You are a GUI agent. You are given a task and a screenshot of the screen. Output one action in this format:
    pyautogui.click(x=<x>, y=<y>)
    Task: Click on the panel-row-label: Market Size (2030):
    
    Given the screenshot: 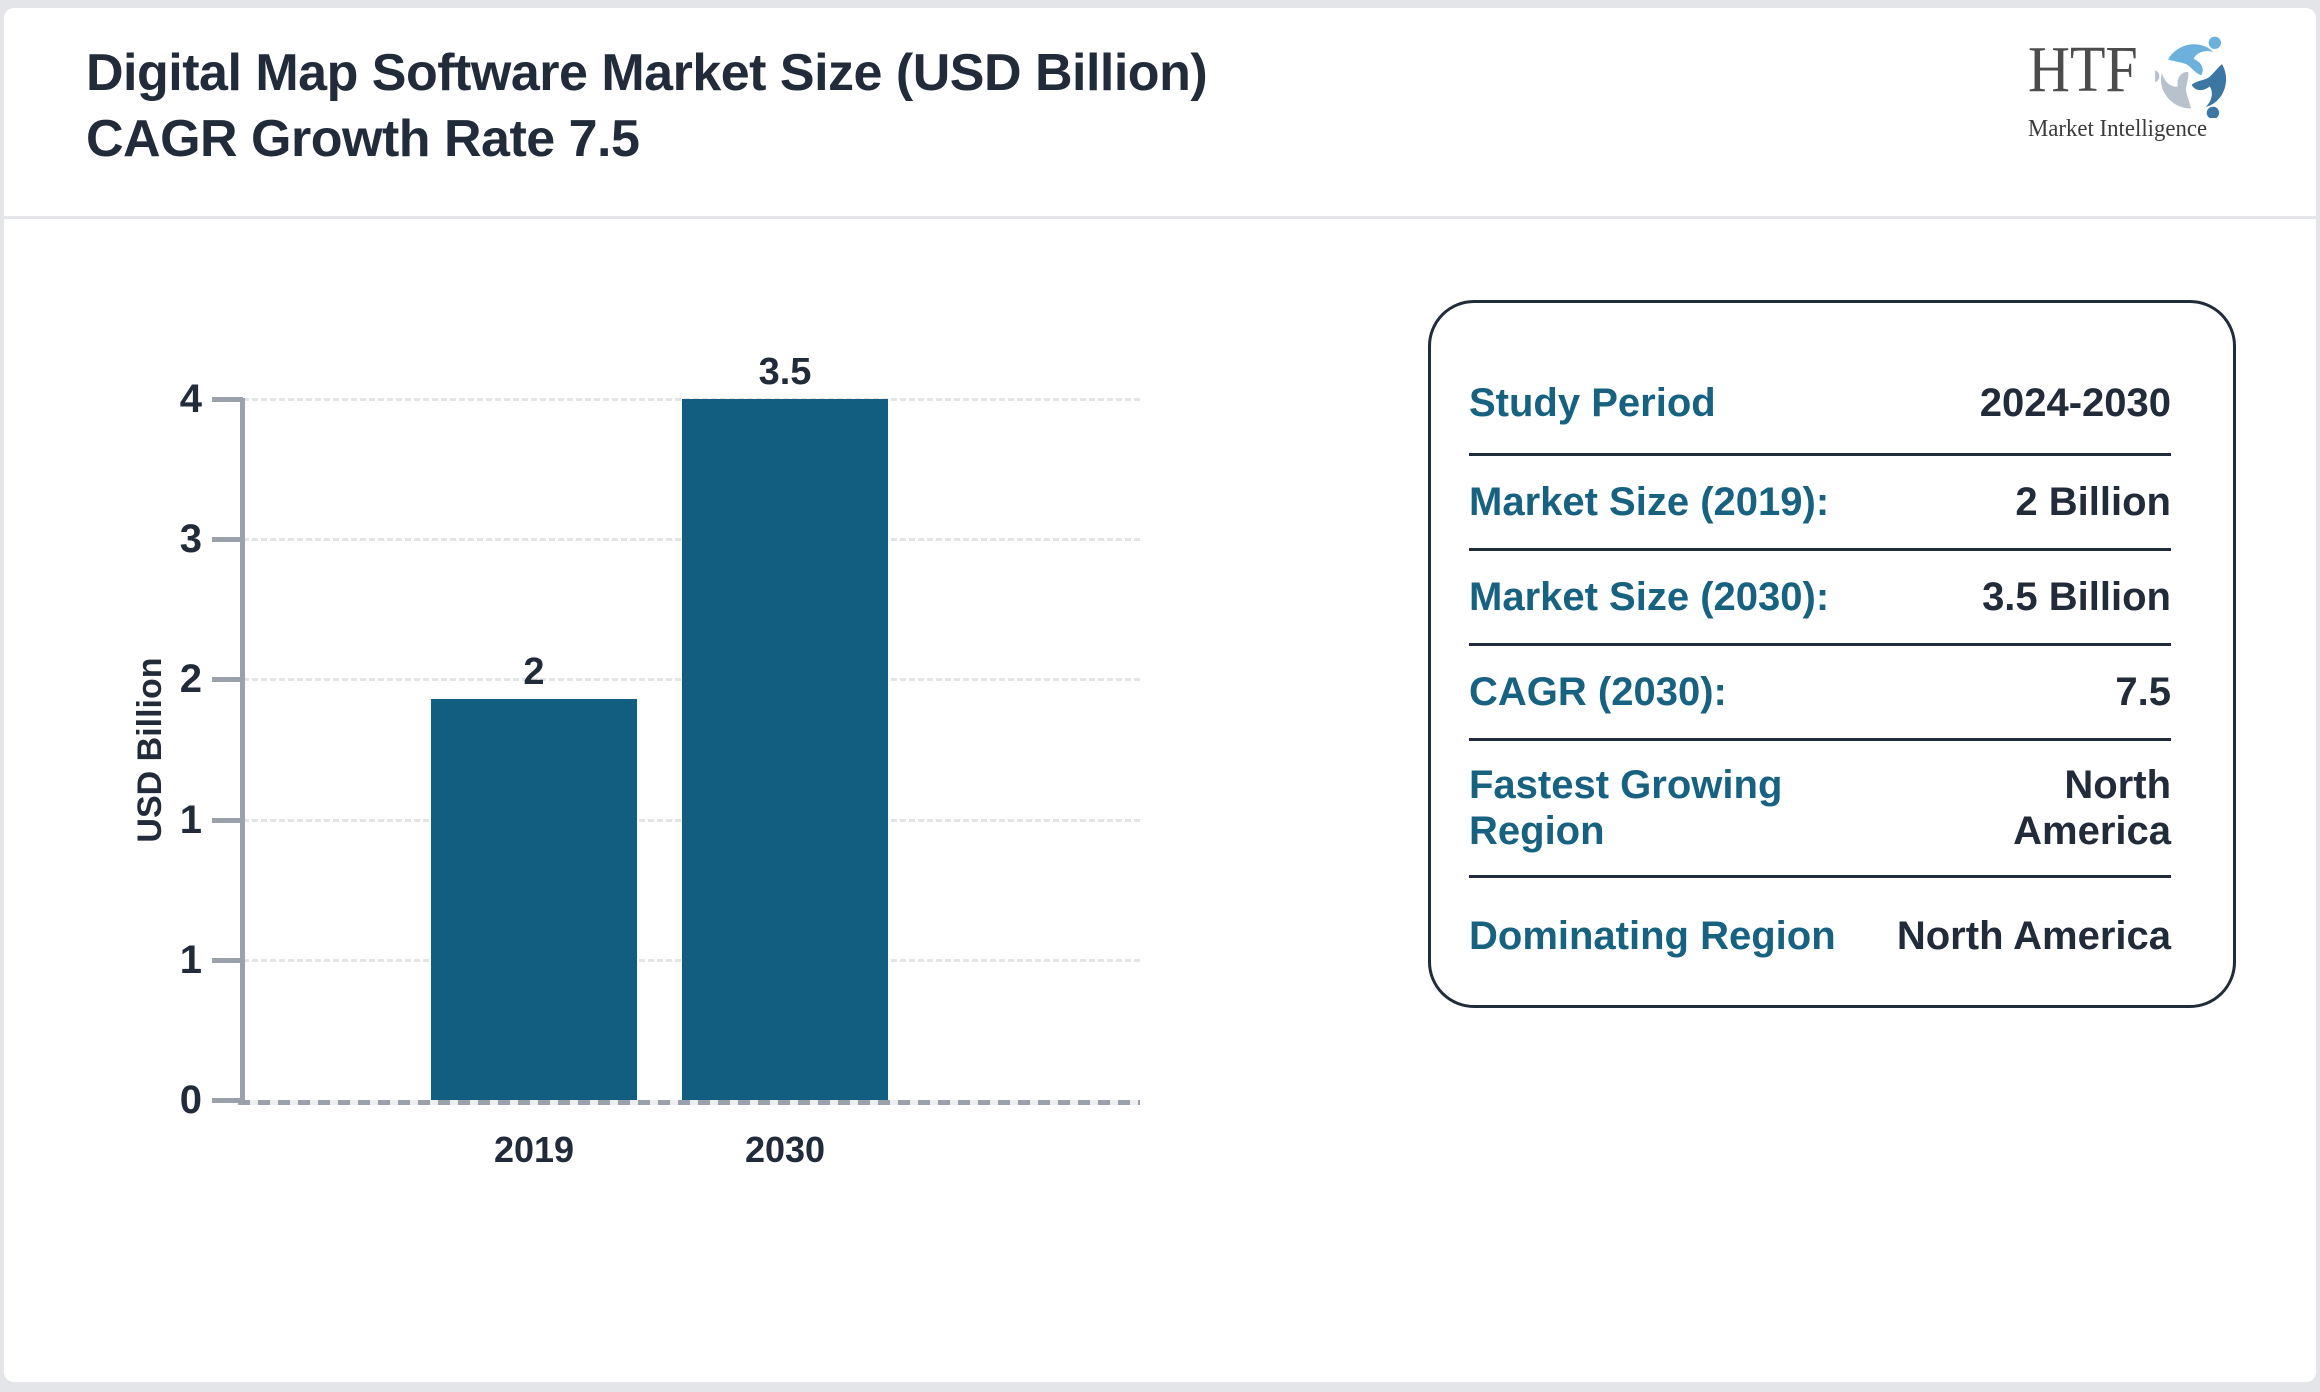 What is the action you would take?
    pyautogui.click(x=1649, y=597)
    